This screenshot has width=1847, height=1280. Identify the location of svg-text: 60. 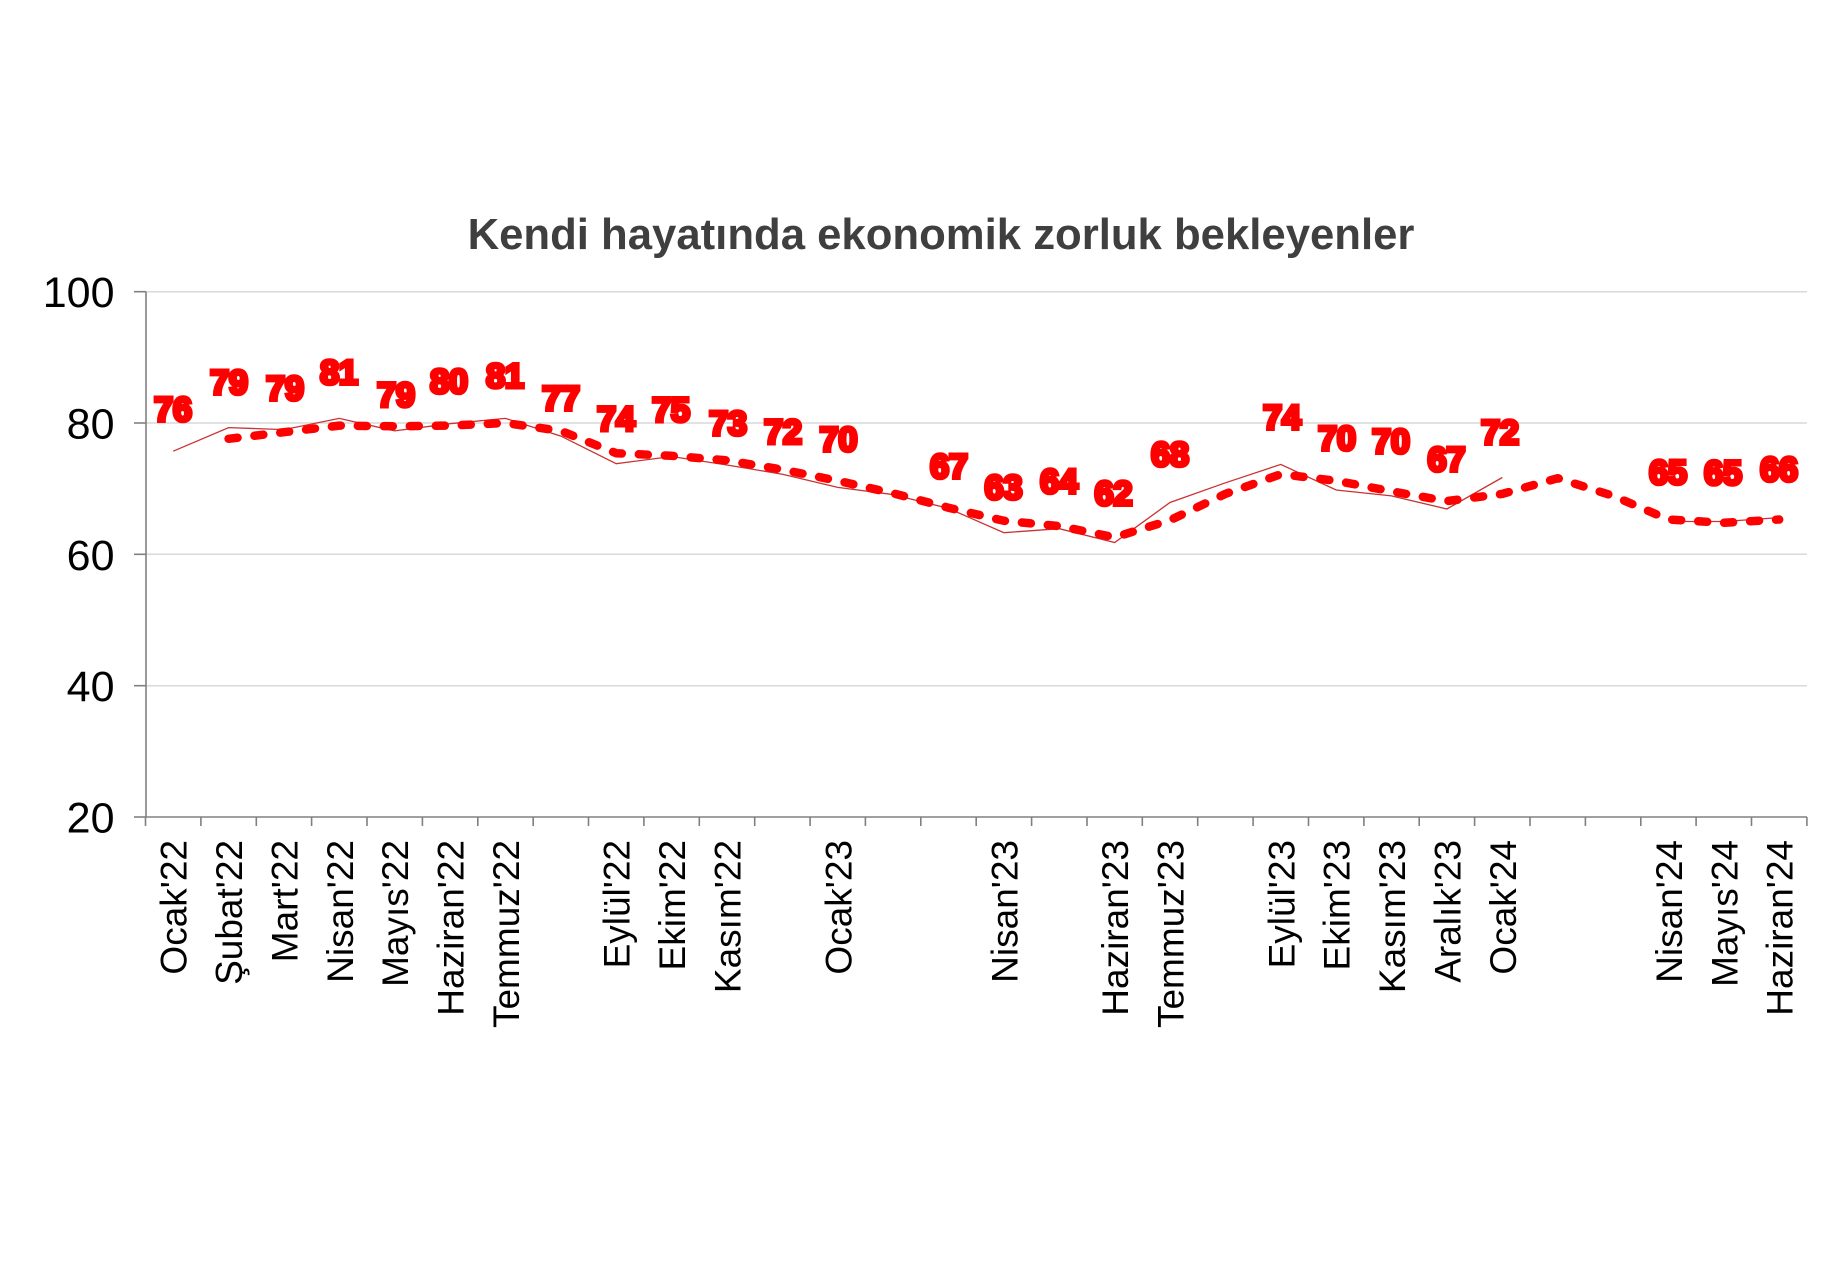
(91, 556).